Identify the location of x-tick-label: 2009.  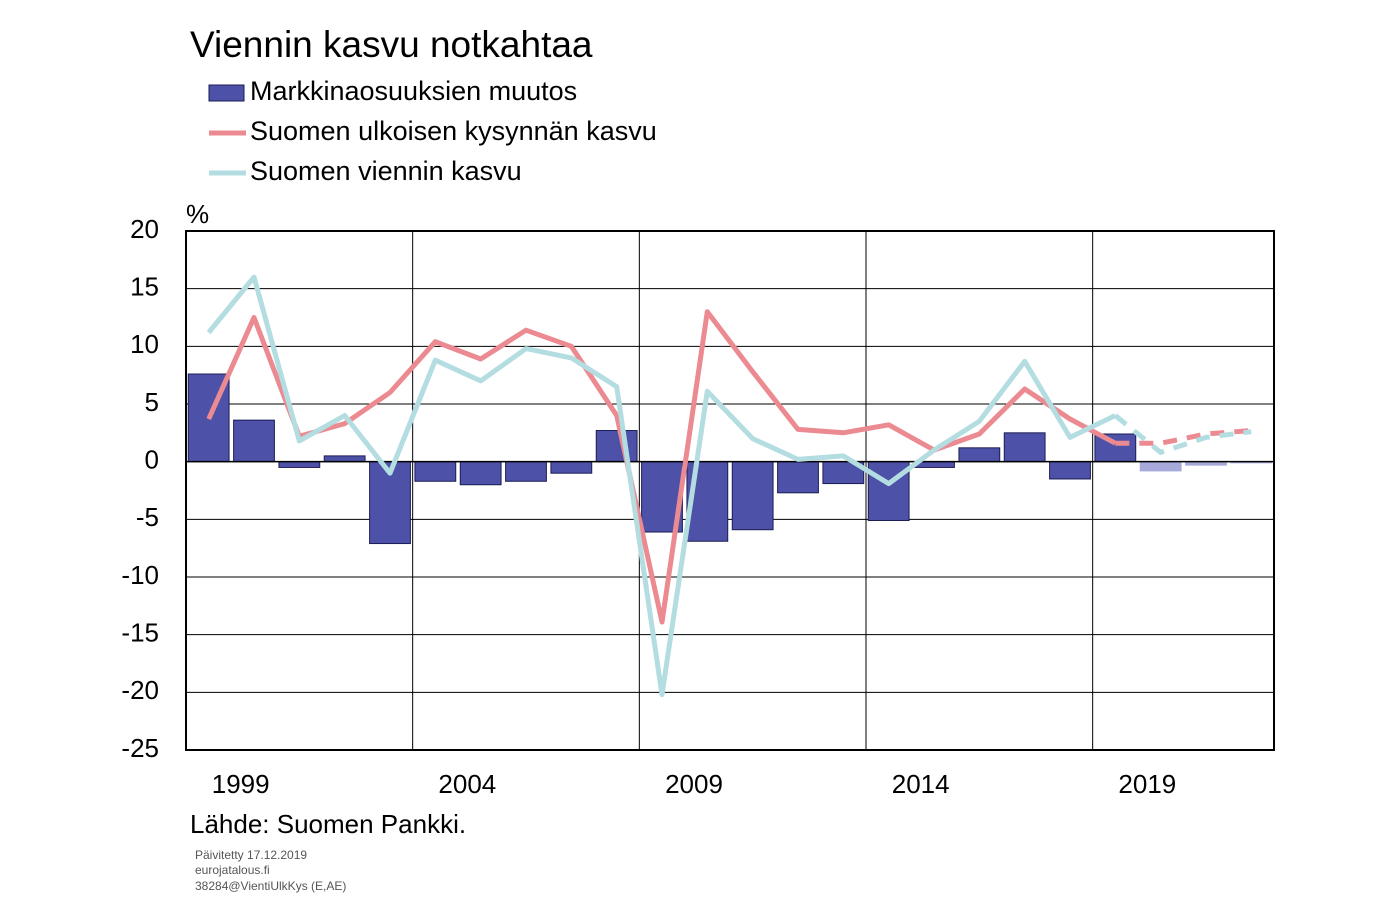
(694, 784).